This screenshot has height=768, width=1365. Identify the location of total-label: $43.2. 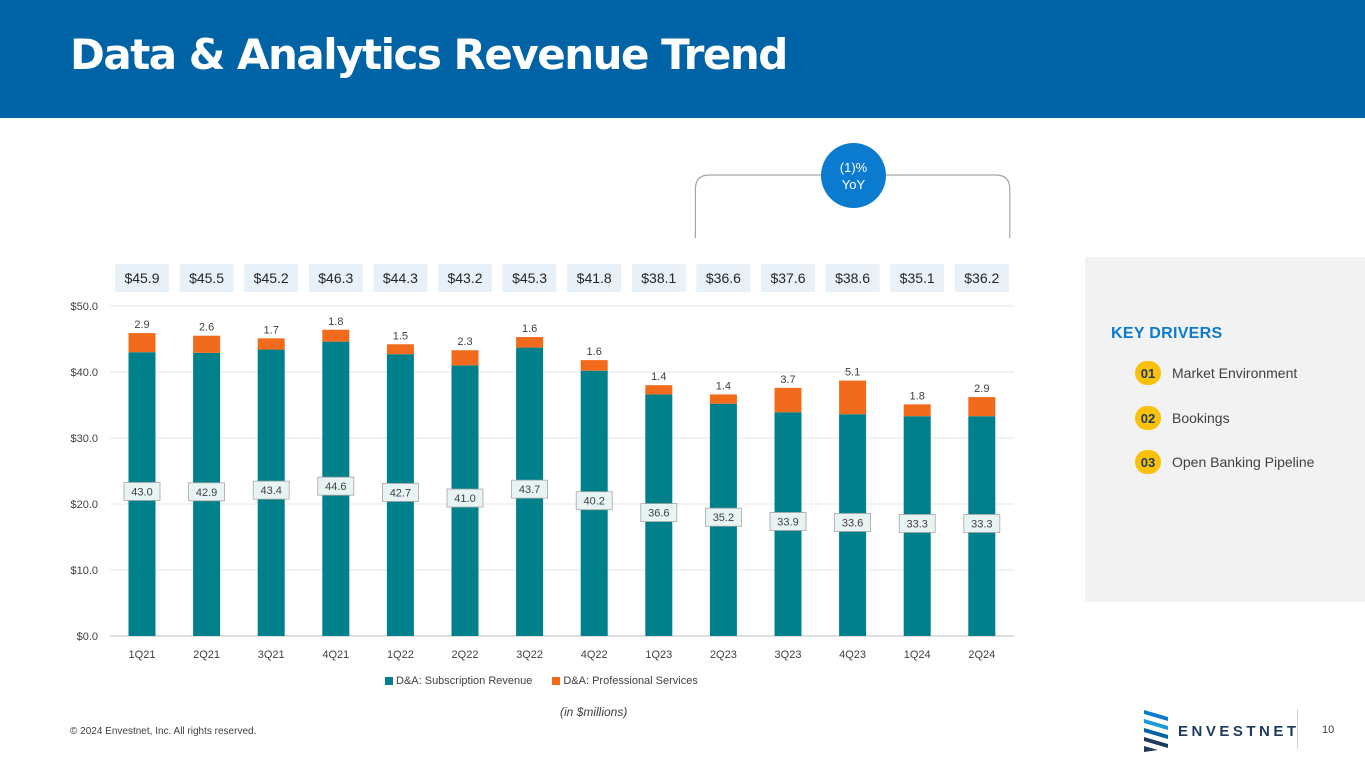
(464, 278).